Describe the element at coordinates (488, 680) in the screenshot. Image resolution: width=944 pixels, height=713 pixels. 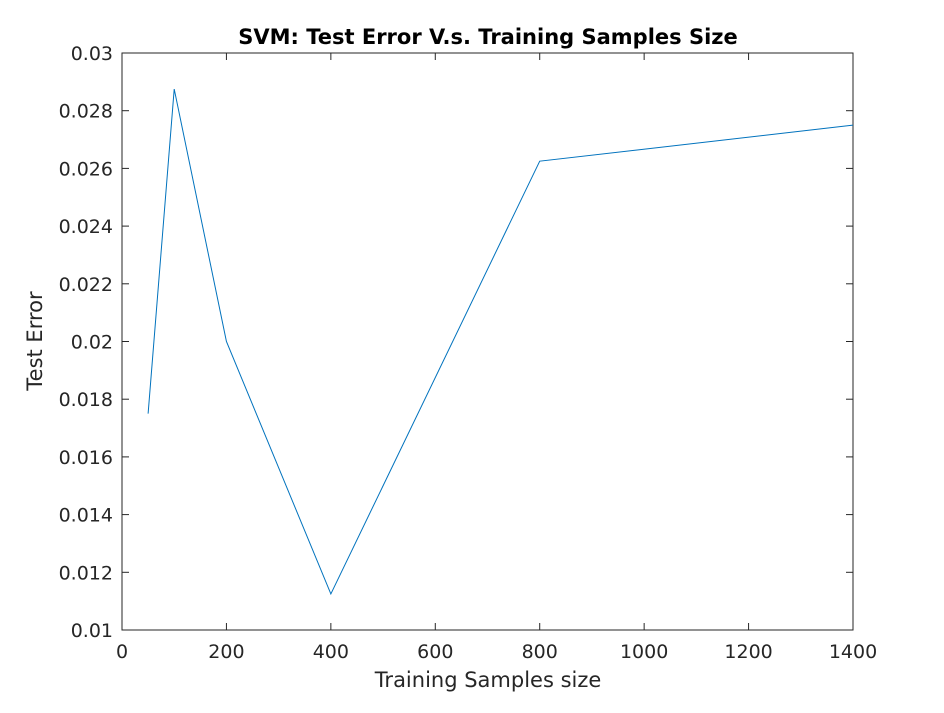
I see `x-axis-label: Training Samples size` at that location.